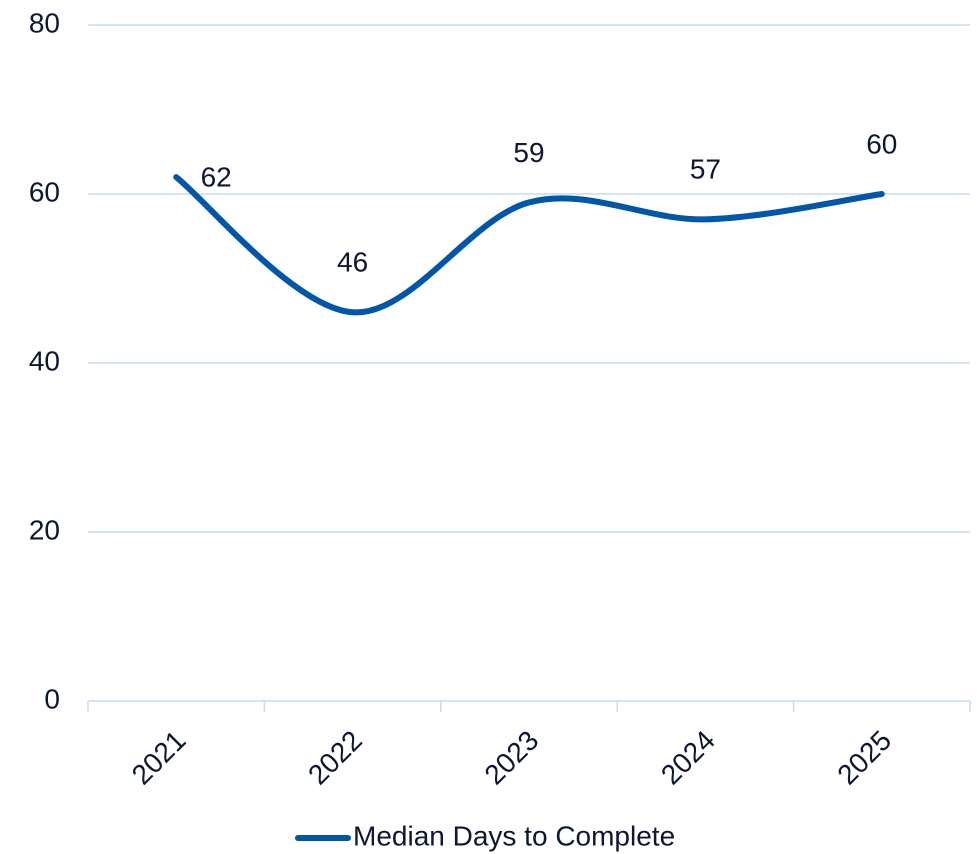 The width and height of the screenshot is (977, 854). Describe the element at coordinates (44, 22) in the screenshot. I see `y-tick-label: 80` at that location.